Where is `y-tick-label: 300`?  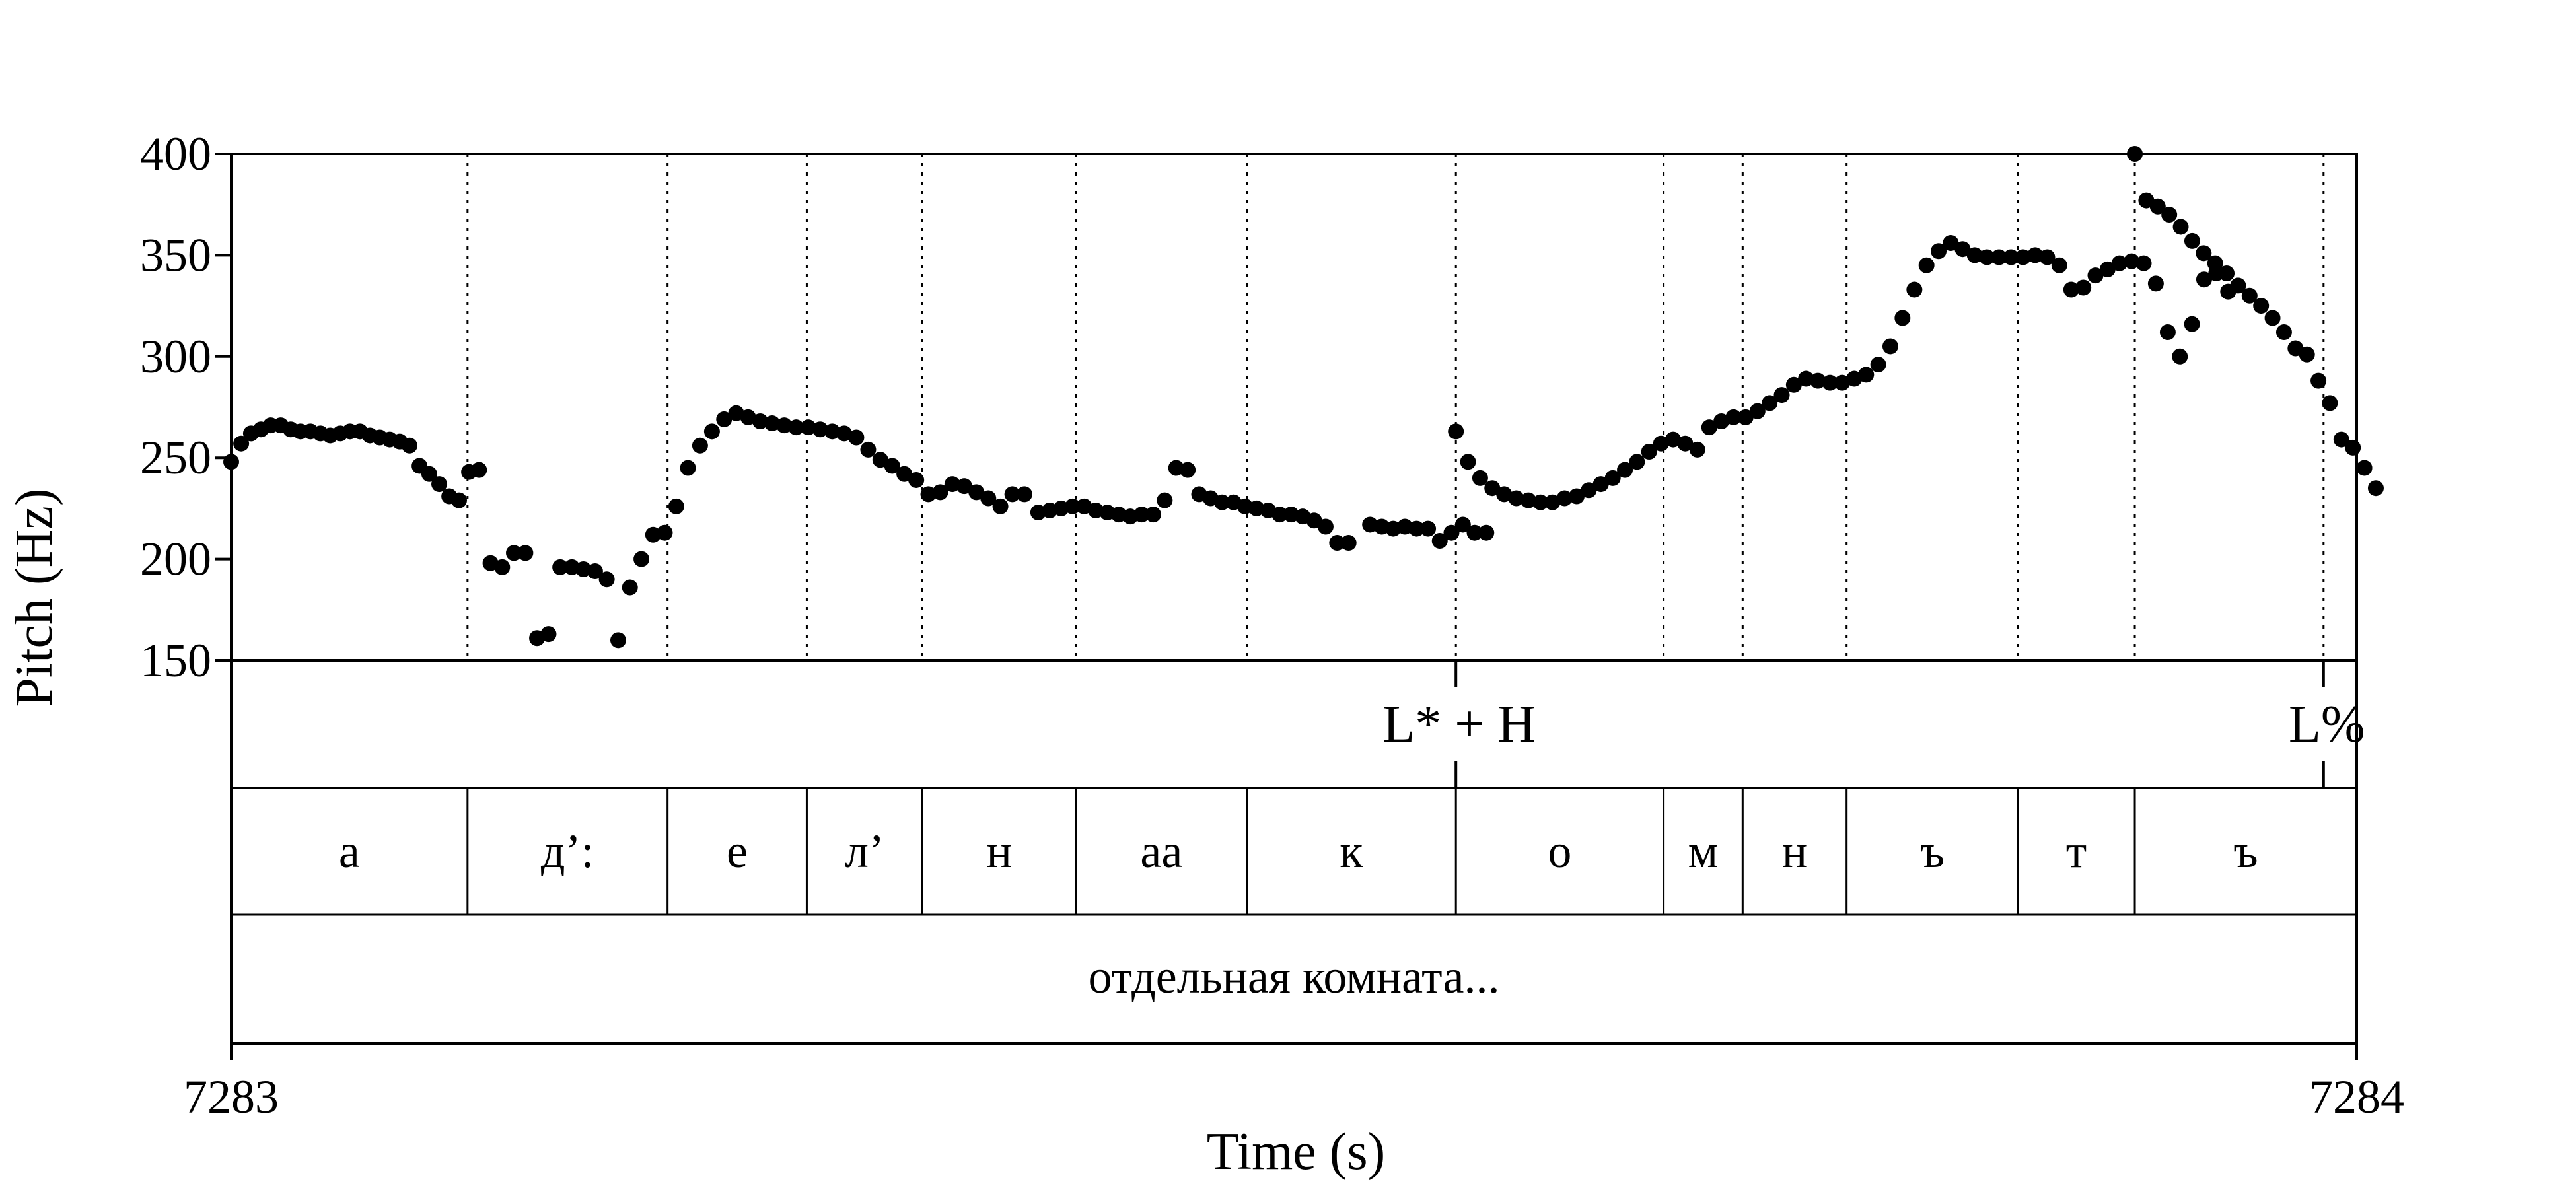
y-tick-label: 300 is located at coordinates (175, 356).